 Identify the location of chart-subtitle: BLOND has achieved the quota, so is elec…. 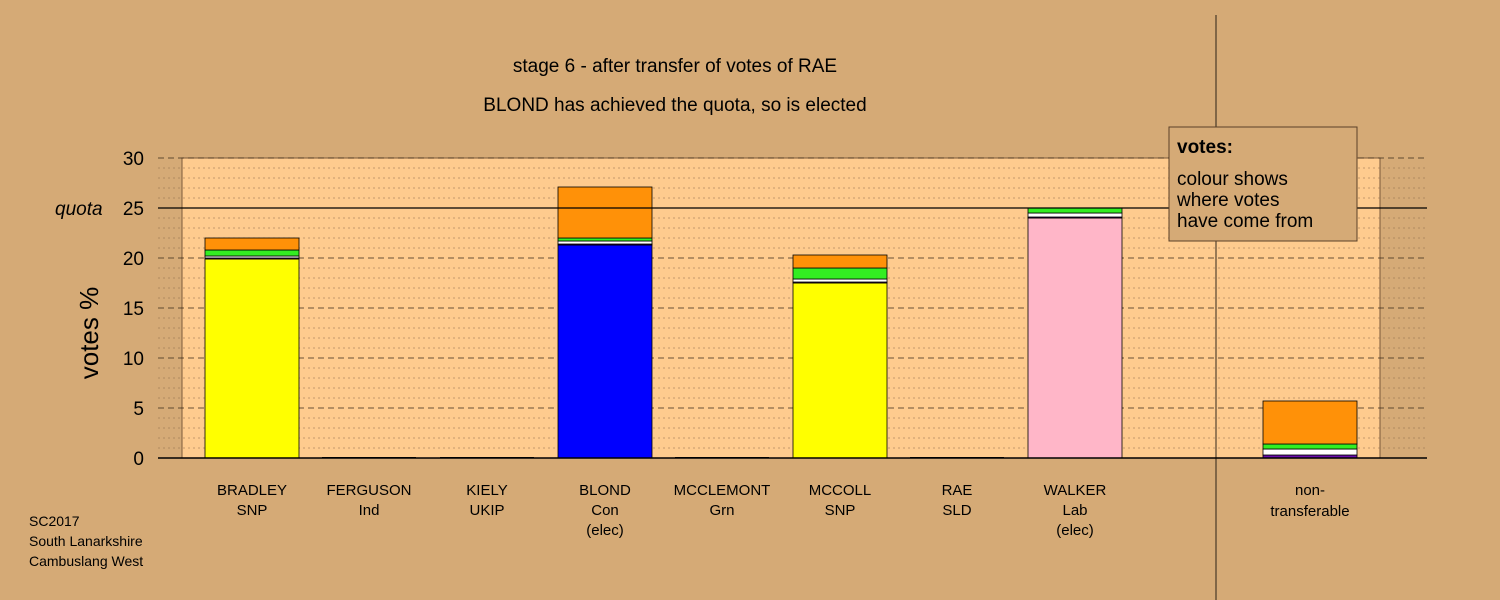
(674, 105).